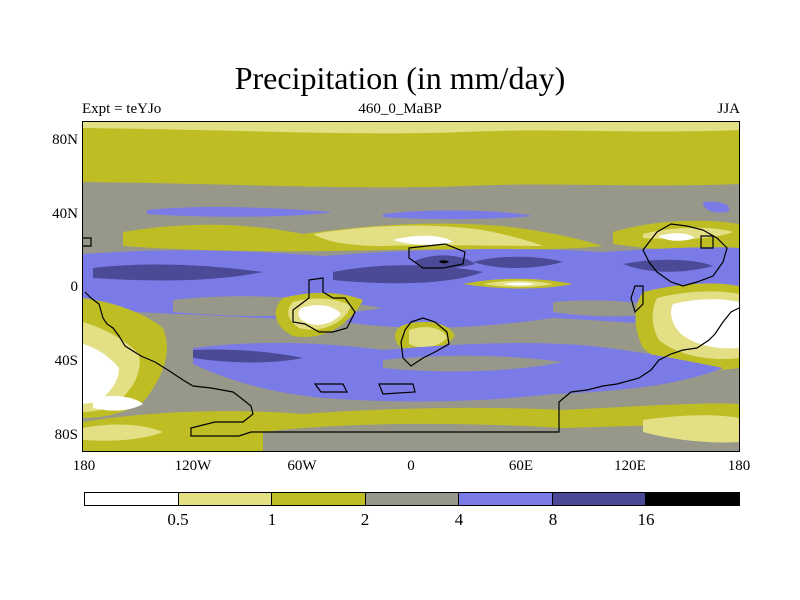  What do you see at coordinates (178, 519) in the screenshot?
I see `colorbar-label: 0.5` at bounding box center [178, 519].